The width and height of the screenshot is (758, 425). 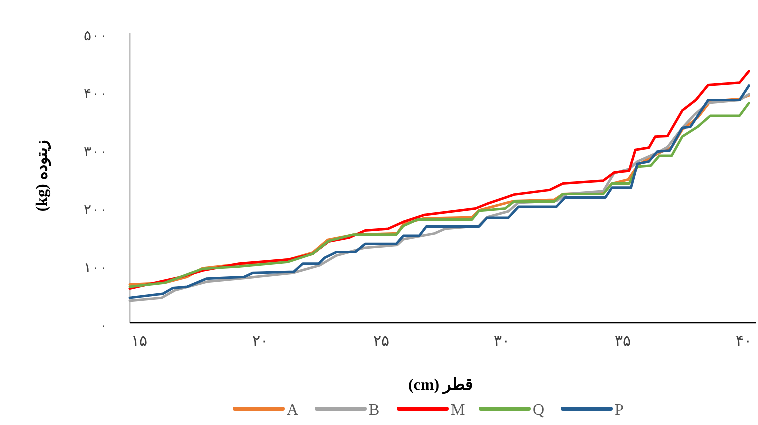 I want to click on y-tick-label: ۱۰۰, so click(x=96, y=269).